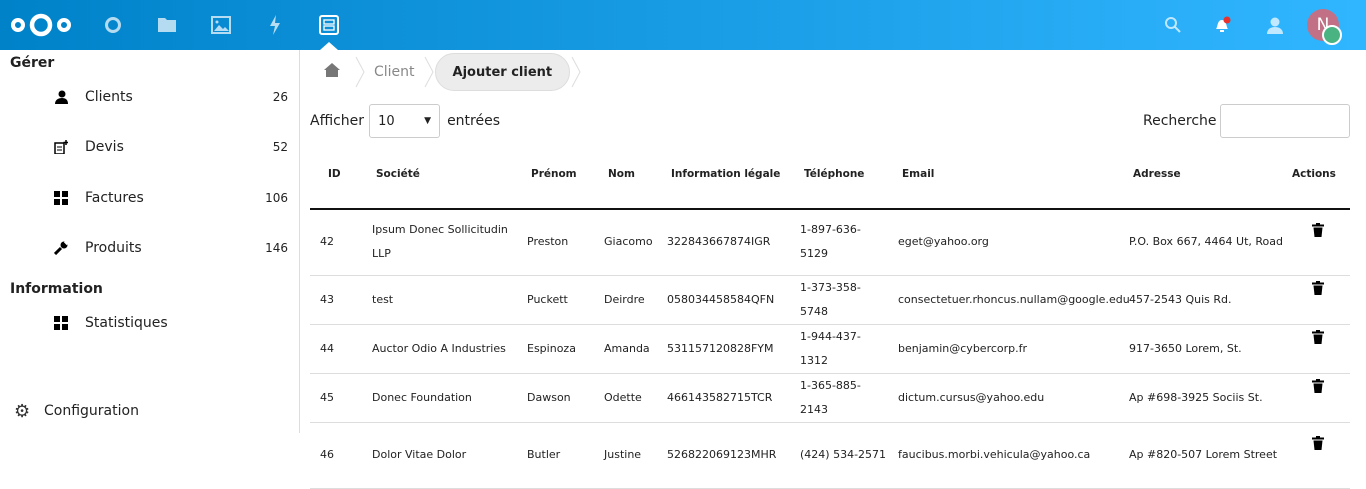 This screenshot has width=1366, height=489. What do you see at coordinates (625, 300) in the screenshot?
I see `cell-last-name: Deirdre` at bounding box center [625, 300].